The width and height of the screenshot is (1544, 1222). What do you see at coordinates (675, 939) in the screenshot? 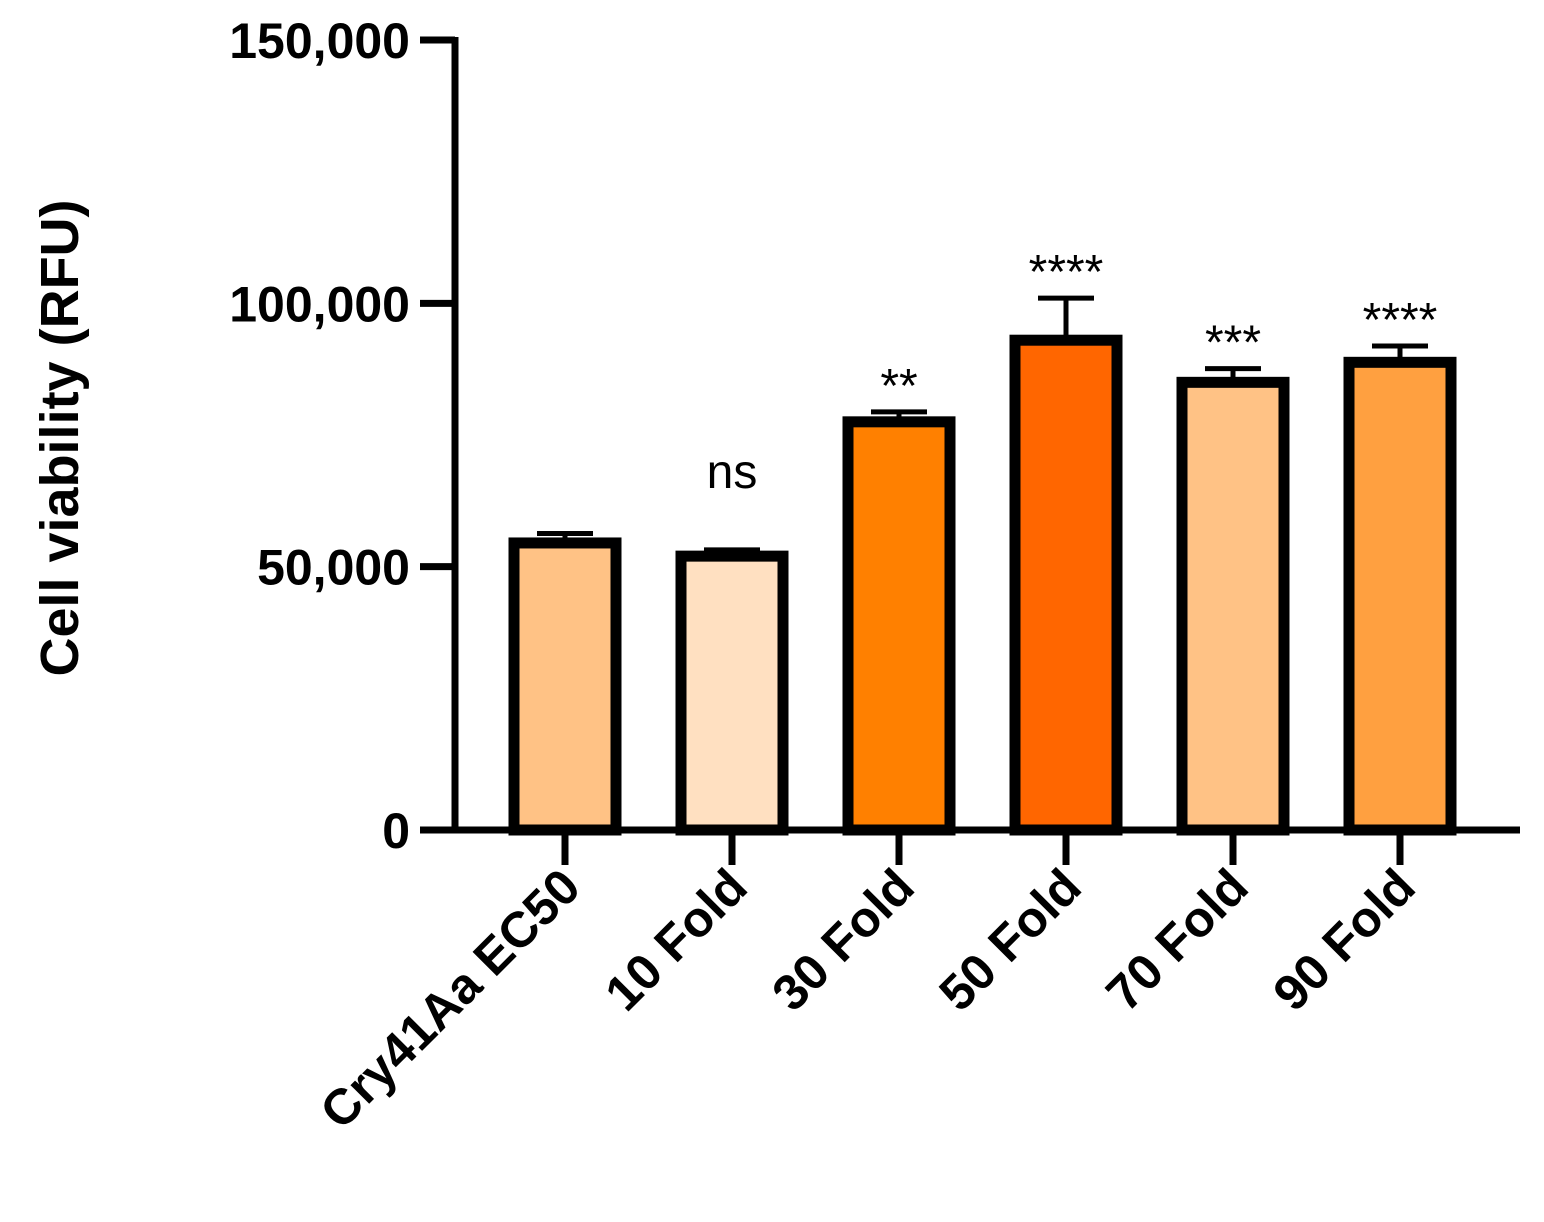
I see `x-category-label: 10 Fold` at bounding box center [675, 939].